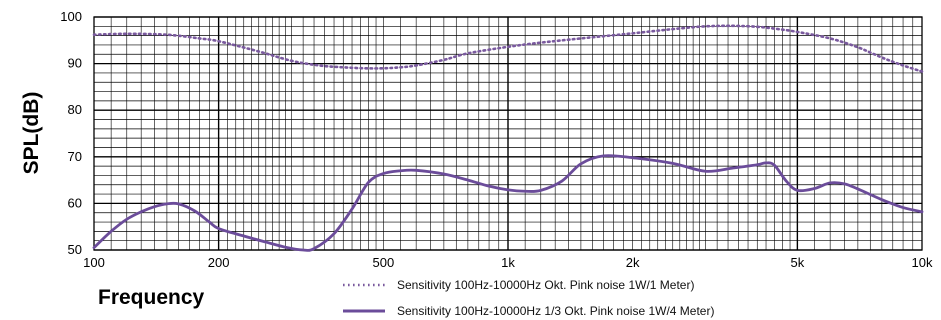 The image size is (941, 320). Describe the element at coordinates (94, 262) in the screenshot. I see `x-tick-label: 100` at that location.